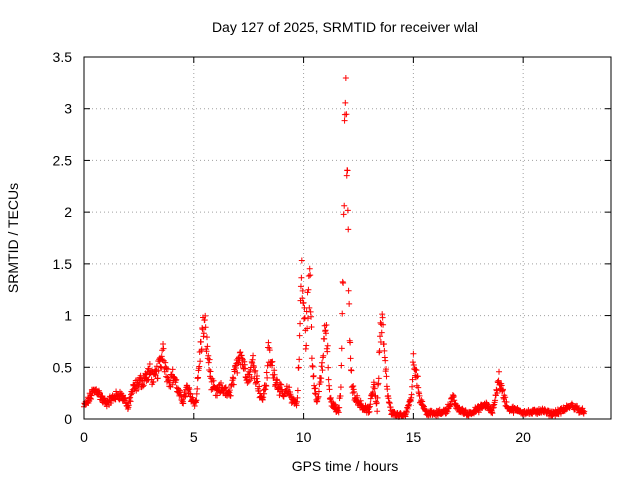 This screenshot has height=480, width=640. I want to click on y-tick-label: 1, so click(68, 316).